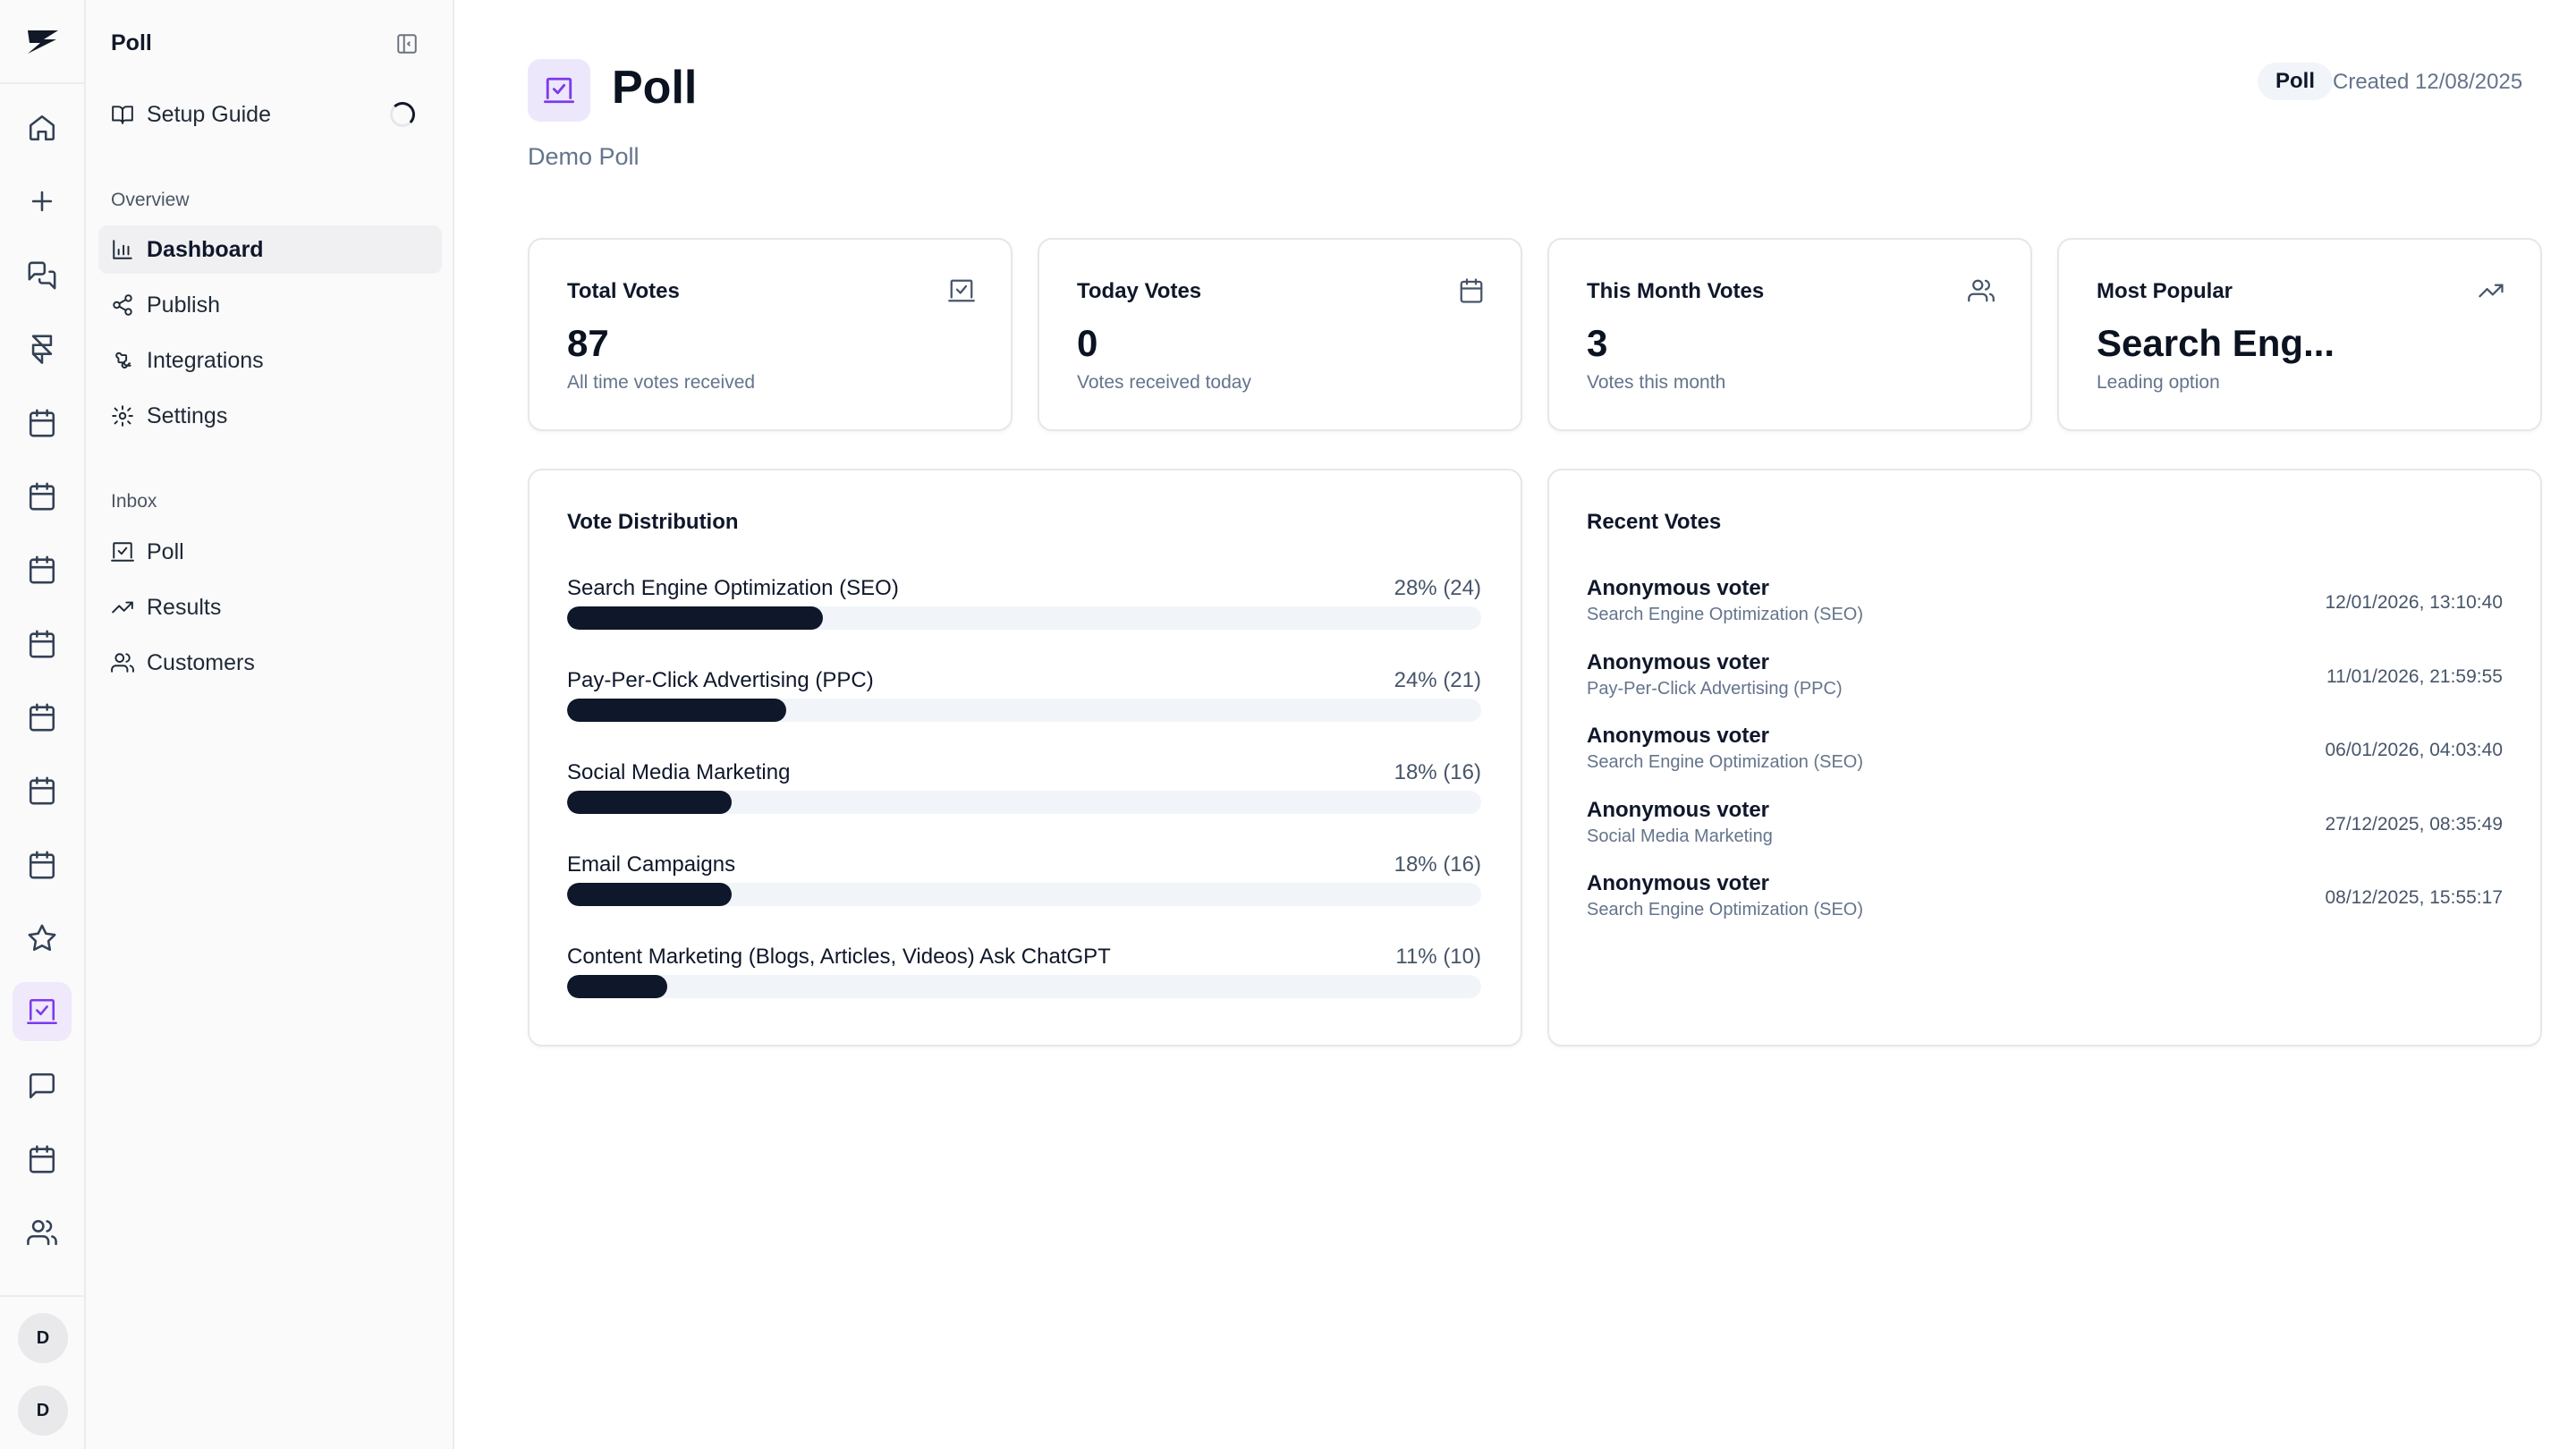  What do you see at coordinates (123, 360) in the screenshot?
I see `puzzle-icon` at bounding box center [123, 360].